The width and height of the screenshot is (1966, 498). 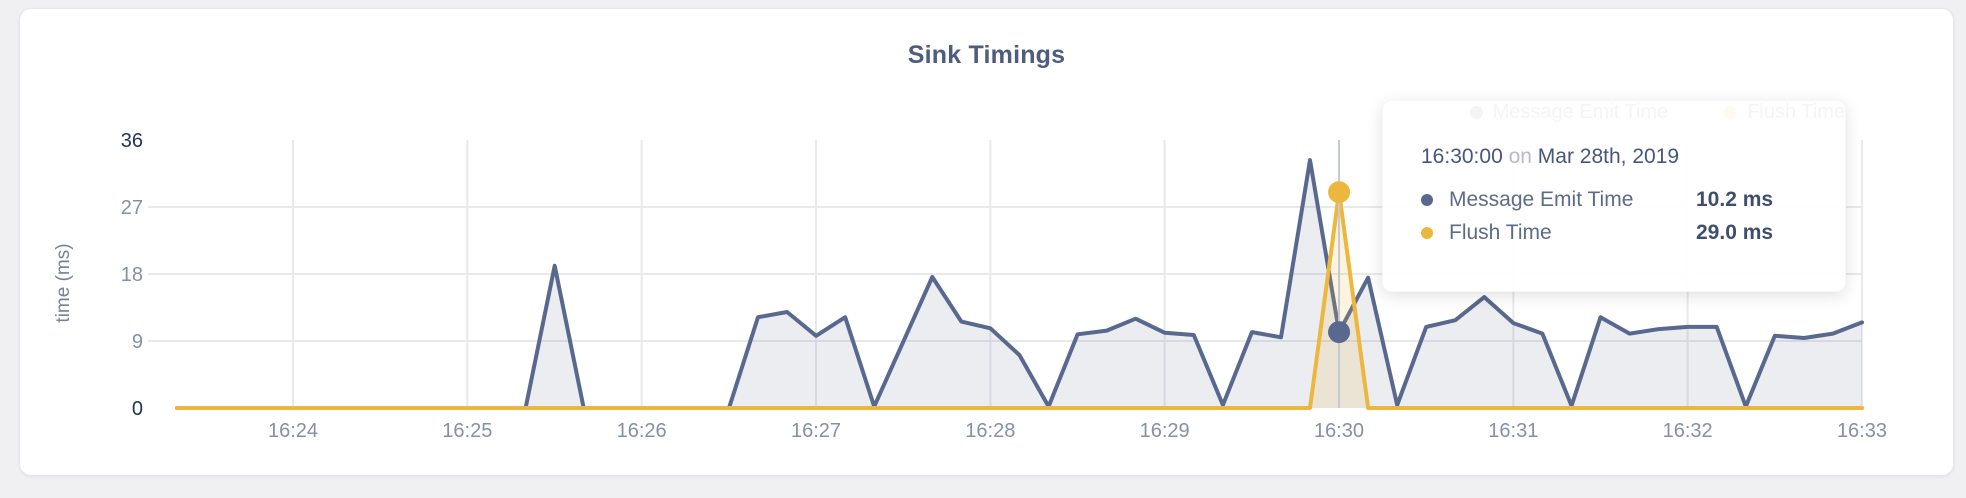 I want to click on tooltip-series-value: 29.0 ms, so click(x=1735, y=232).